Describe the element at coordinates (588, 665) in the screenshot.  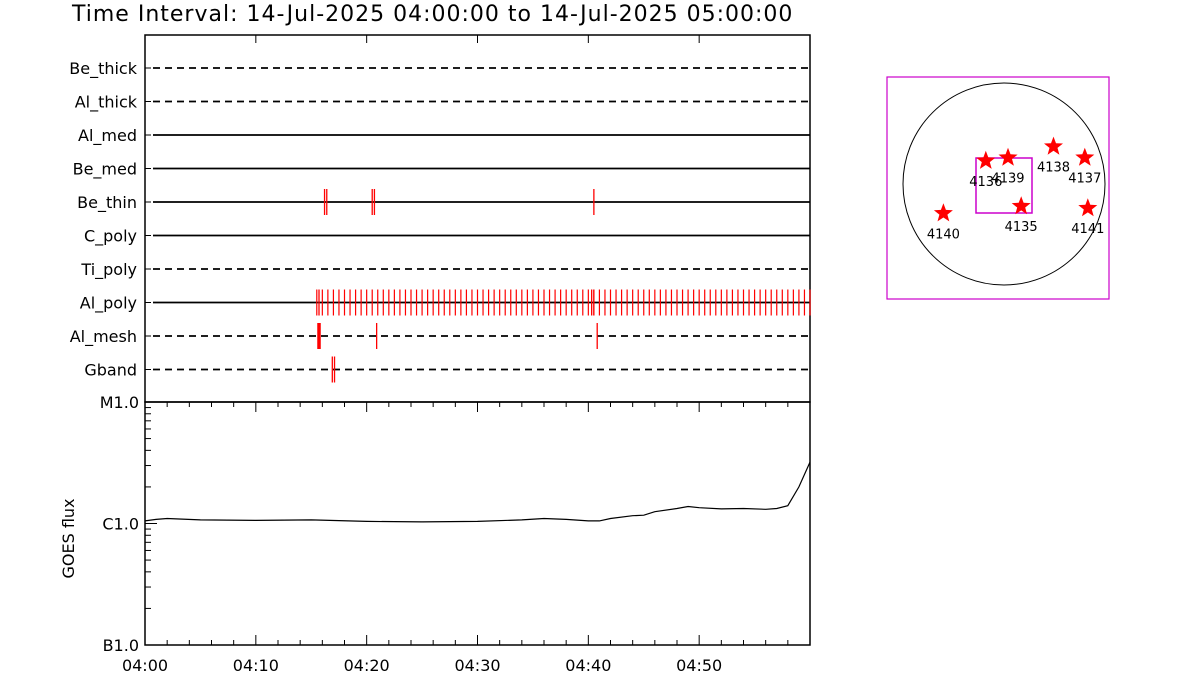
I see `x-tick-label: 04:40` at that location.